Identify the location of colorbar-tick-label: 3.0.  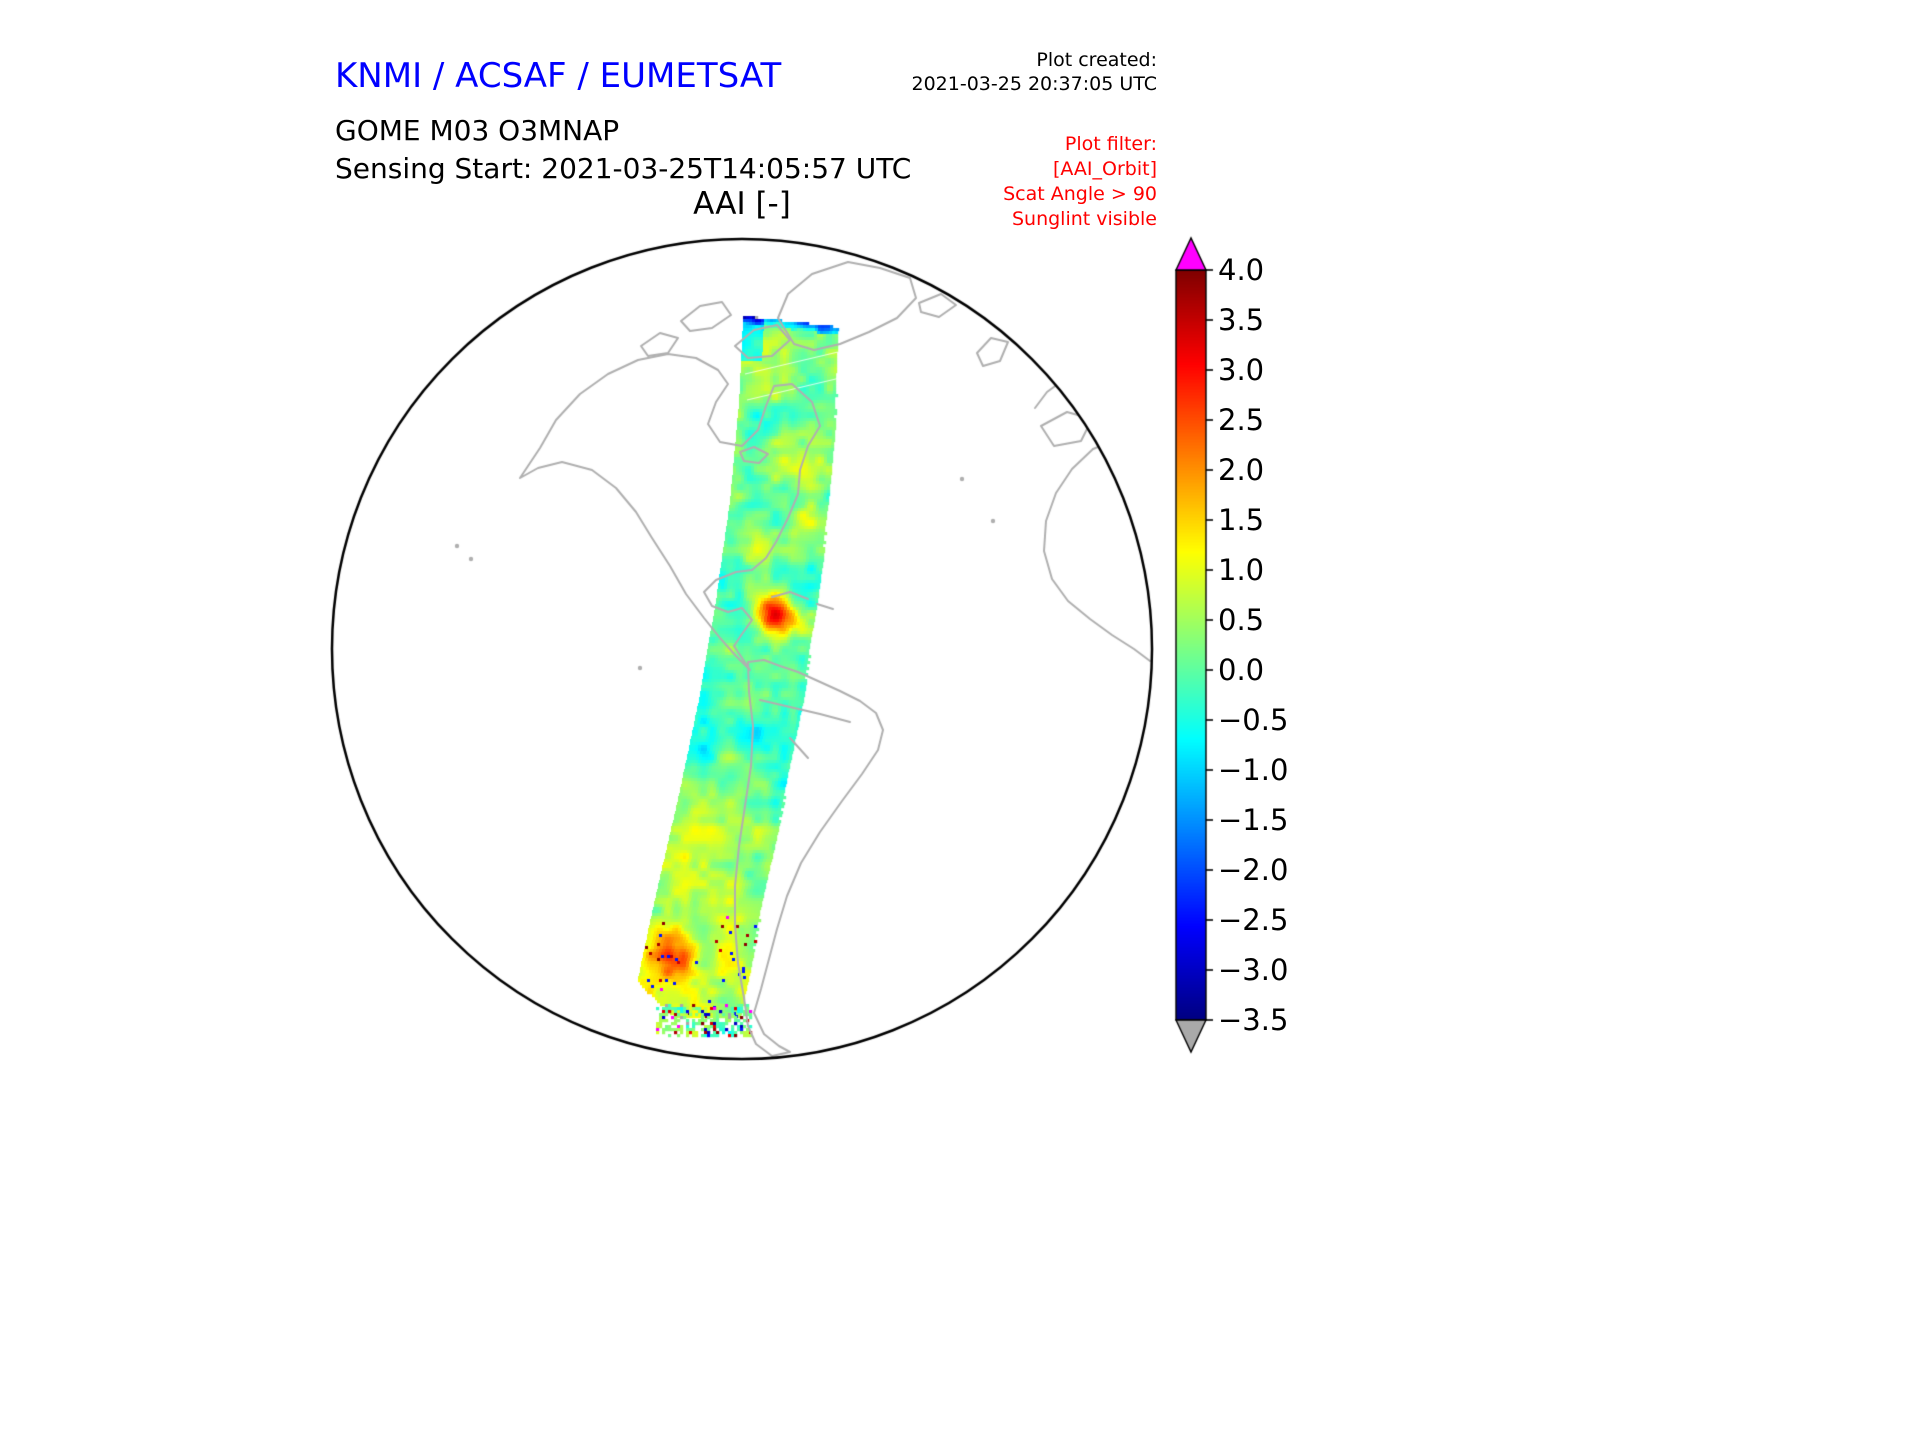
(1241, 370).